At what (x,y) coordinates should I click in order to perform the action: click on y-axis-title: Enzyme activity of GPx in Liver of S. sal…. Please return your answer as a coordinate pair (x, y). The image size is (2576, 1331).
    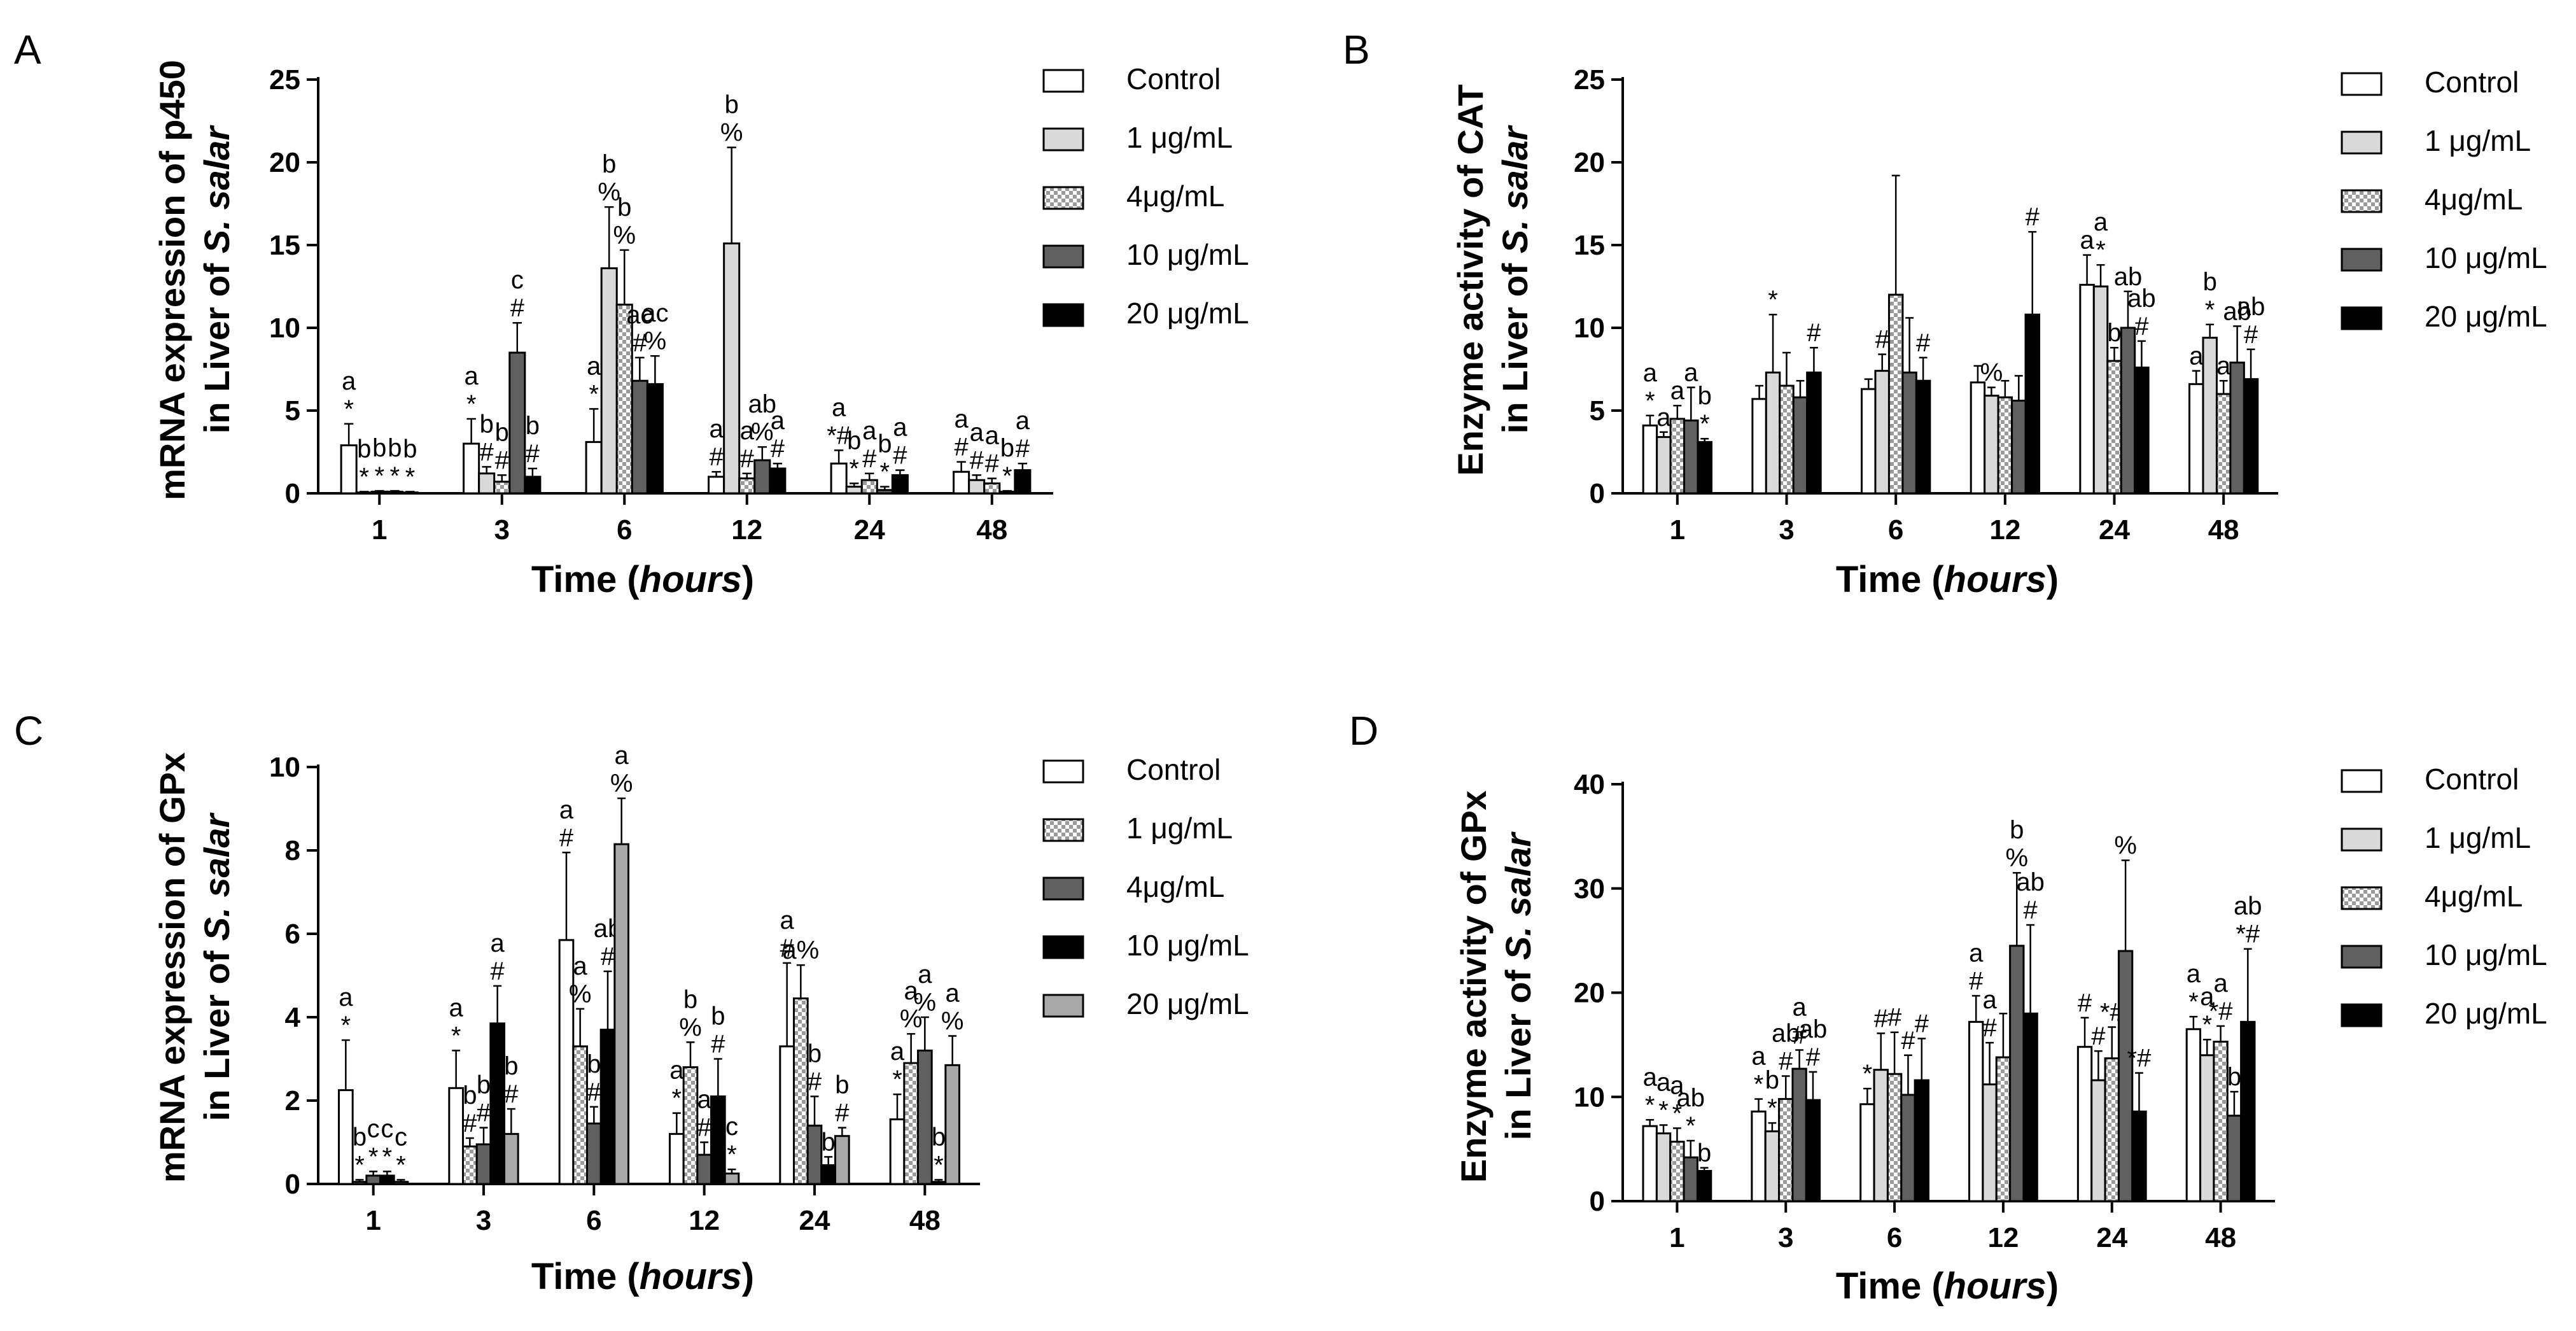
    Looking at the image, I should click on (1495, 987).